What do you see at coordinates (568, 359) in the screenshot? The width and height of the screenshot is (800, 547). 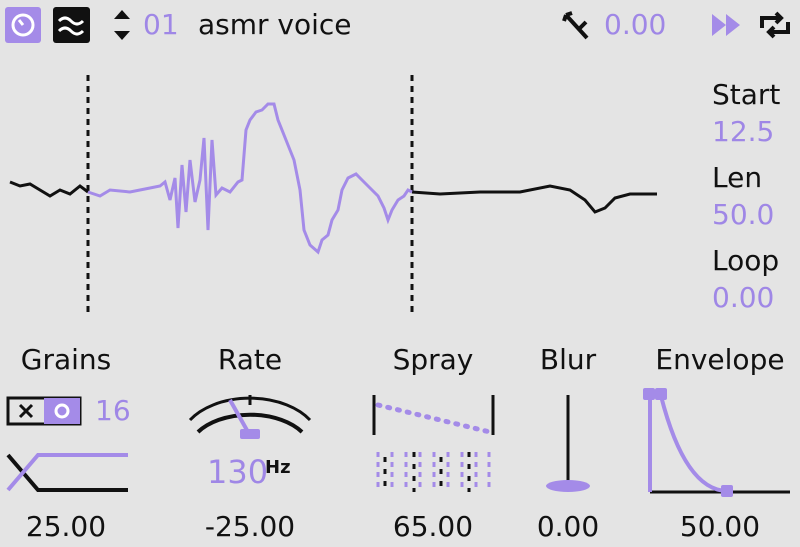 I see `blur-label: Blur` at bounding box center [568, 359].